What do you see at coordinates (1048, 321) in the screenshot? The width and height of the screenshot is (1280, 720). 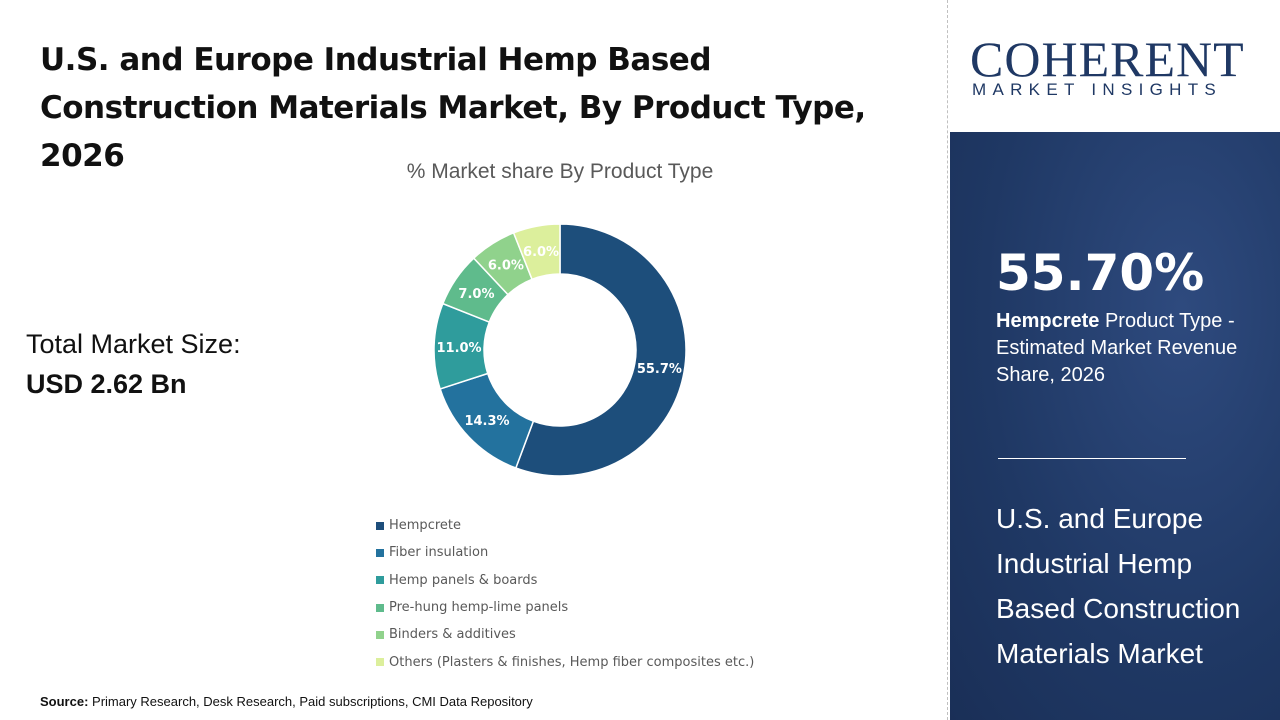 I see `highlight-segment: Hempcrete` at bounding box center [1048, 321].